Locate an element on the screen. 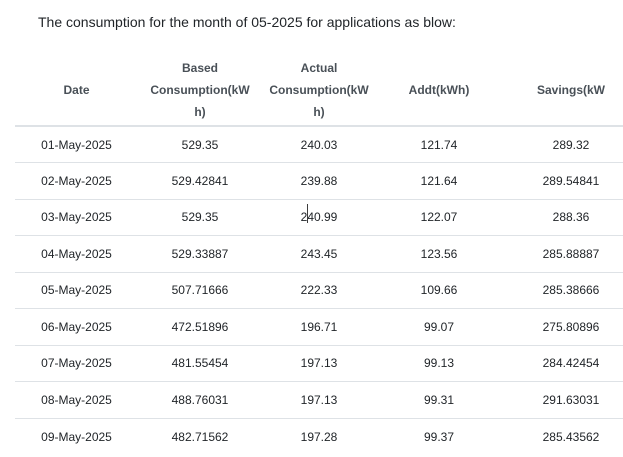  table-cell: 507.71666 is located at coordinates (200, 290).